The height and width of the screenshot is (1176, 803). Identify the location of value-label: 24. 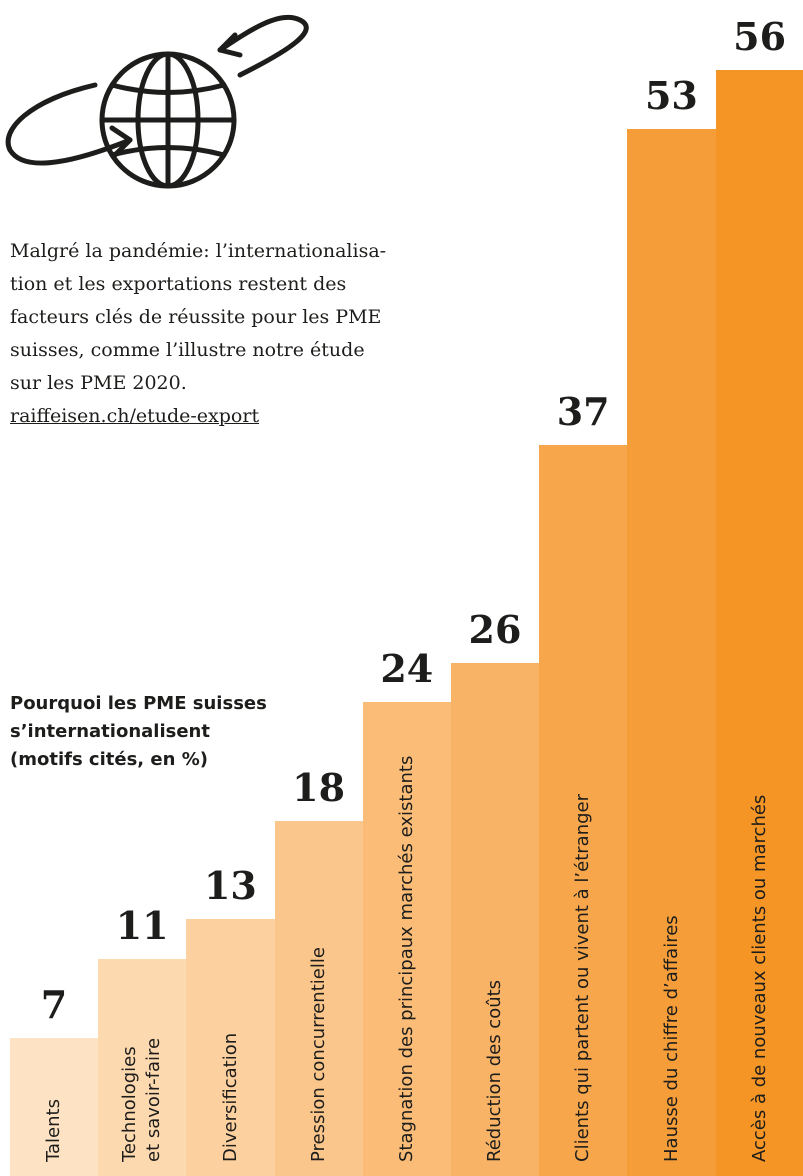
(407, 668).